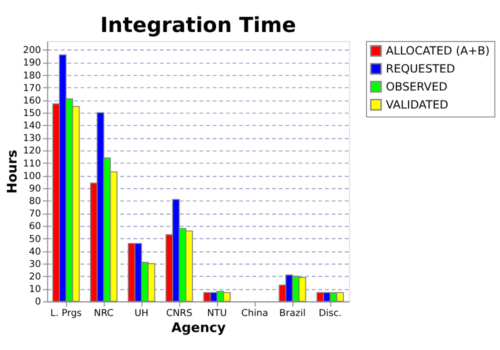 Image resolution: width=500 pixels, height=350 pixels. What do you see at coordinates (417, 104) in the screenshot?
I see `legend-label: VALIDATED` at bounding box center [417, 104].